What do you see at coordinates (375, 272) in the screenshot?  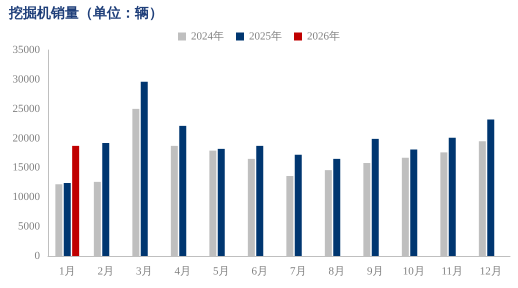 I see `x-tick-label: 9月` at bounding box center [375, 272].